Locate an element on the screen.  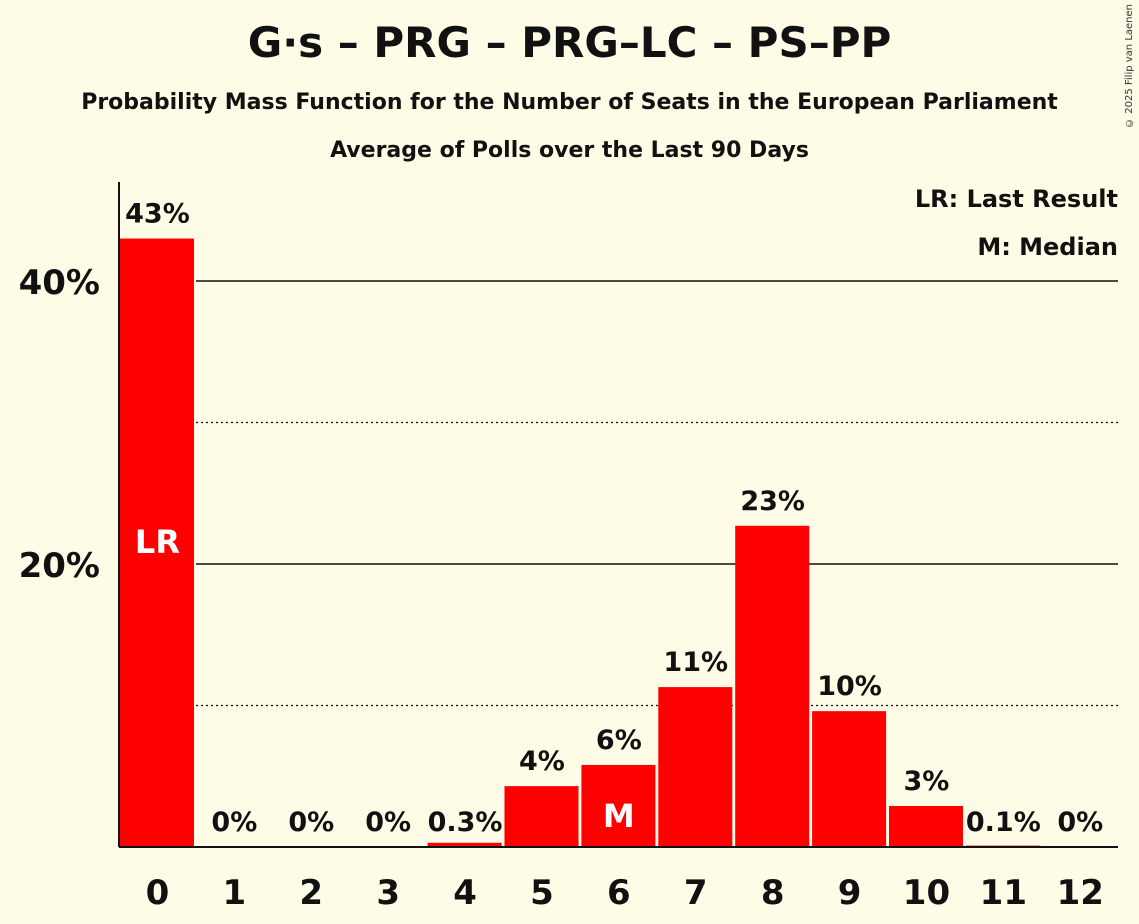
x-tick-label: 8 is located at coordinates (773, 893).